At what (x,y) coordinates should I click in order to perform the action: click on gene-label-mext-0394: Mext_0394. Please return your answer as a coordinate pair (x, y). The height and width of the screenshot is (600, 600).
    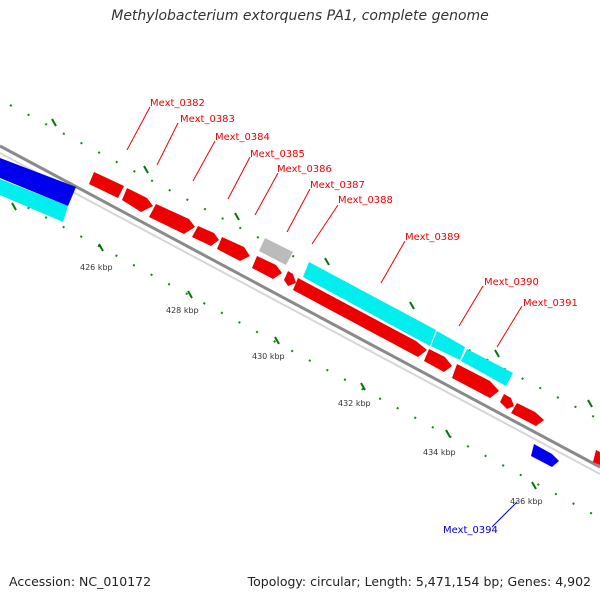
    Looking at the image, I should click on (470, 530).